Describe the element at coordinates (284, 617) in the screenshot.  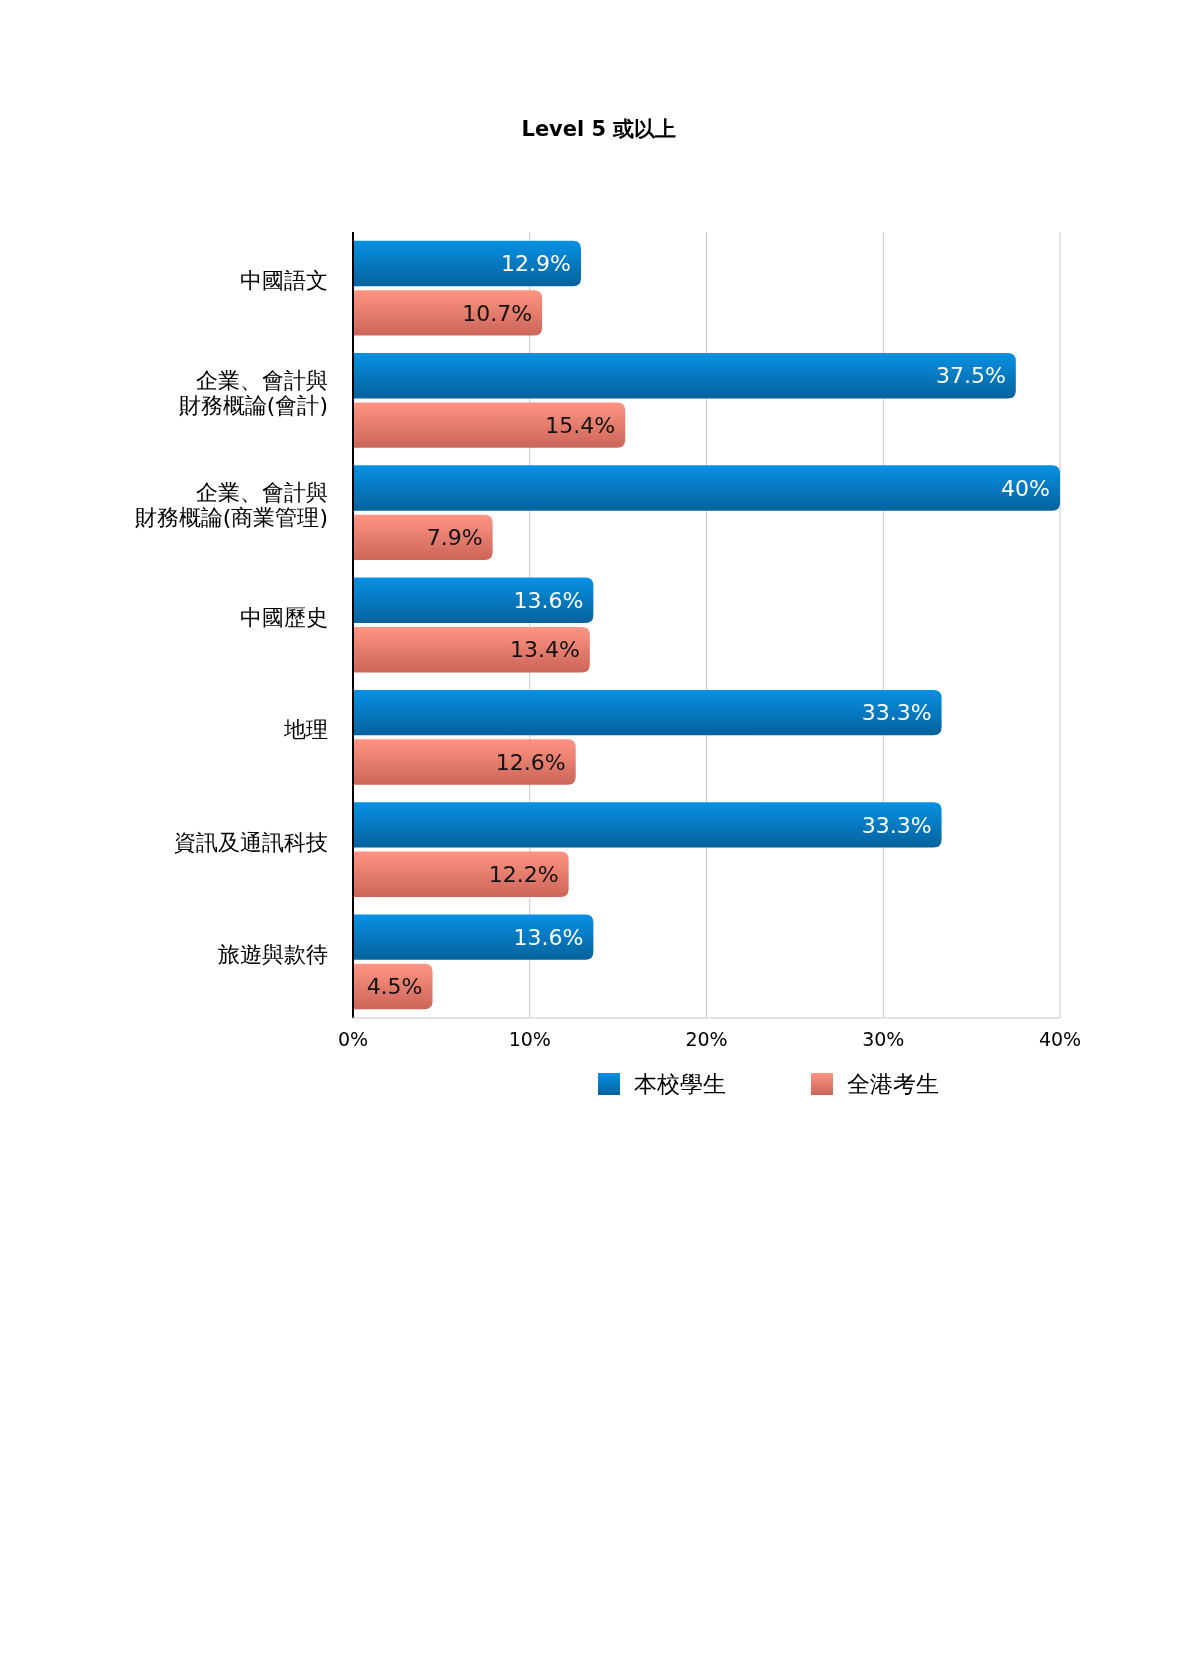
I see `y-tick-label: 中國歷史` at that location.